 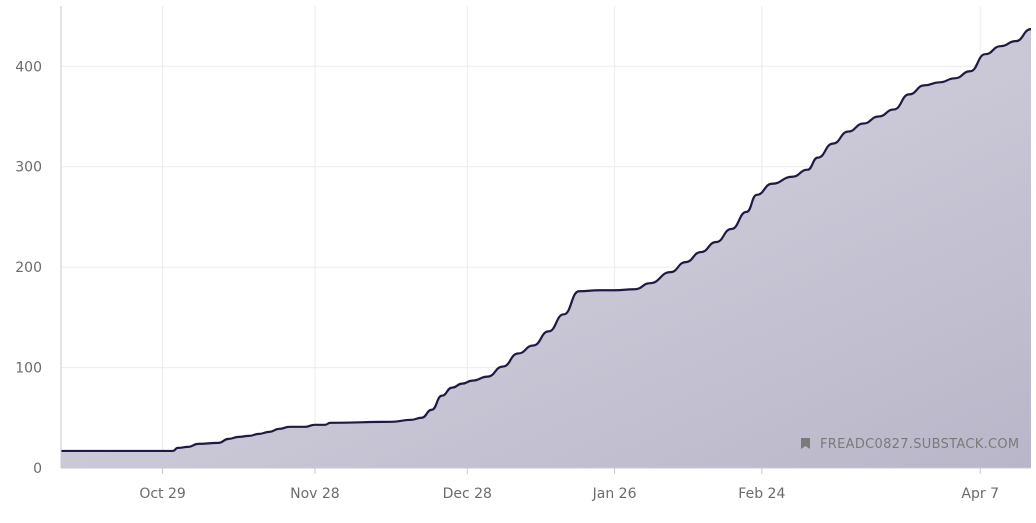 What do you see at coordinates (37, 469) in the screenshot?
I see `y-tick-label: 0` at bounding box center [37, 469].